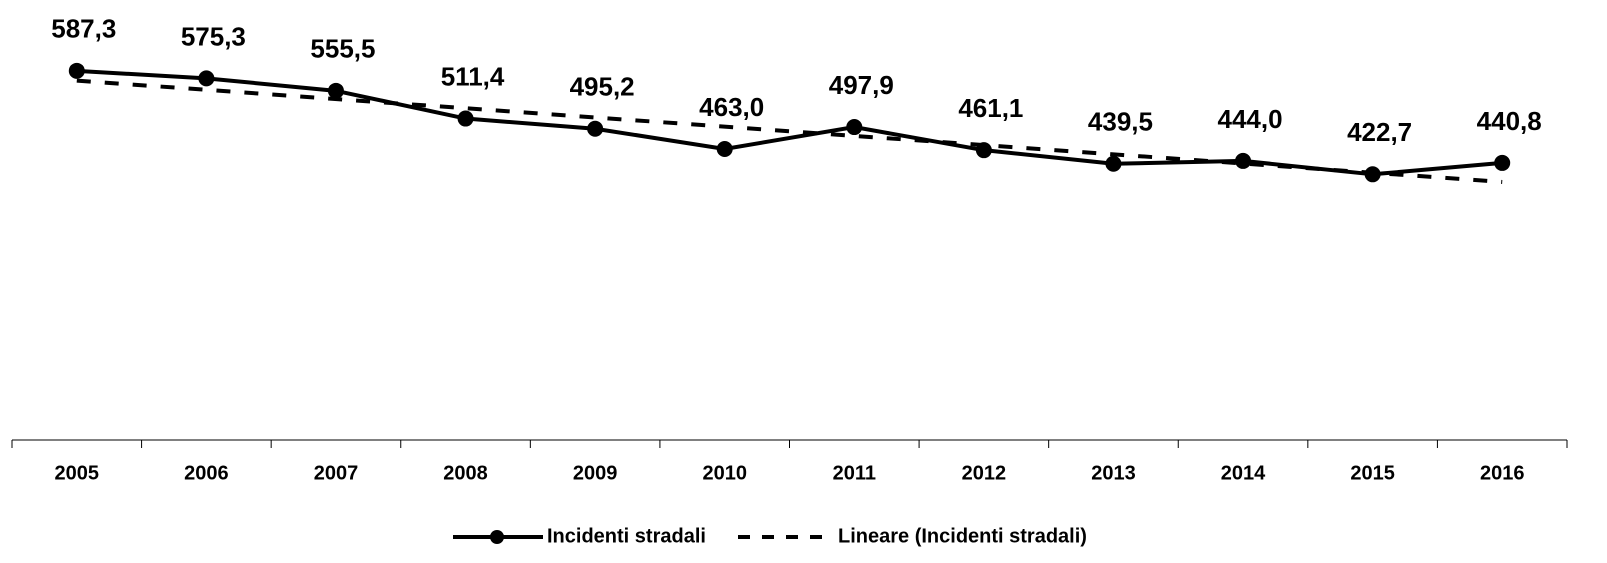 Image resolution: width=1607 pixels, height=563 pixels. I want to click on legend-marker, so click(497, 537).